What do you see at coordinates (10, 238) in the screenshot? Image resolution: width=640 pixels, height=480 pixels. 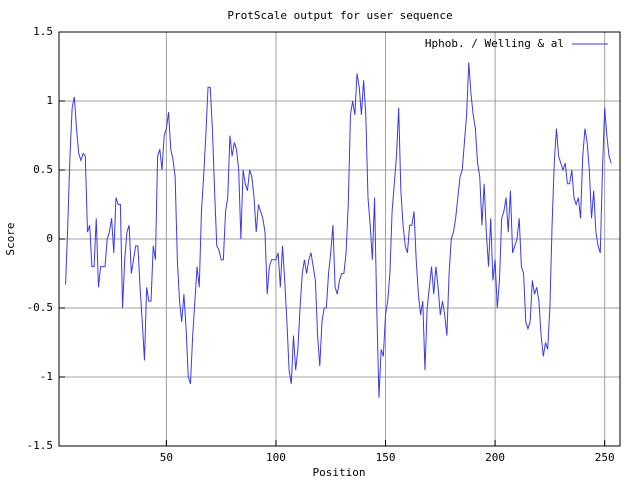 I see `y-axis-label: Score` at bounding box center [10, 238].